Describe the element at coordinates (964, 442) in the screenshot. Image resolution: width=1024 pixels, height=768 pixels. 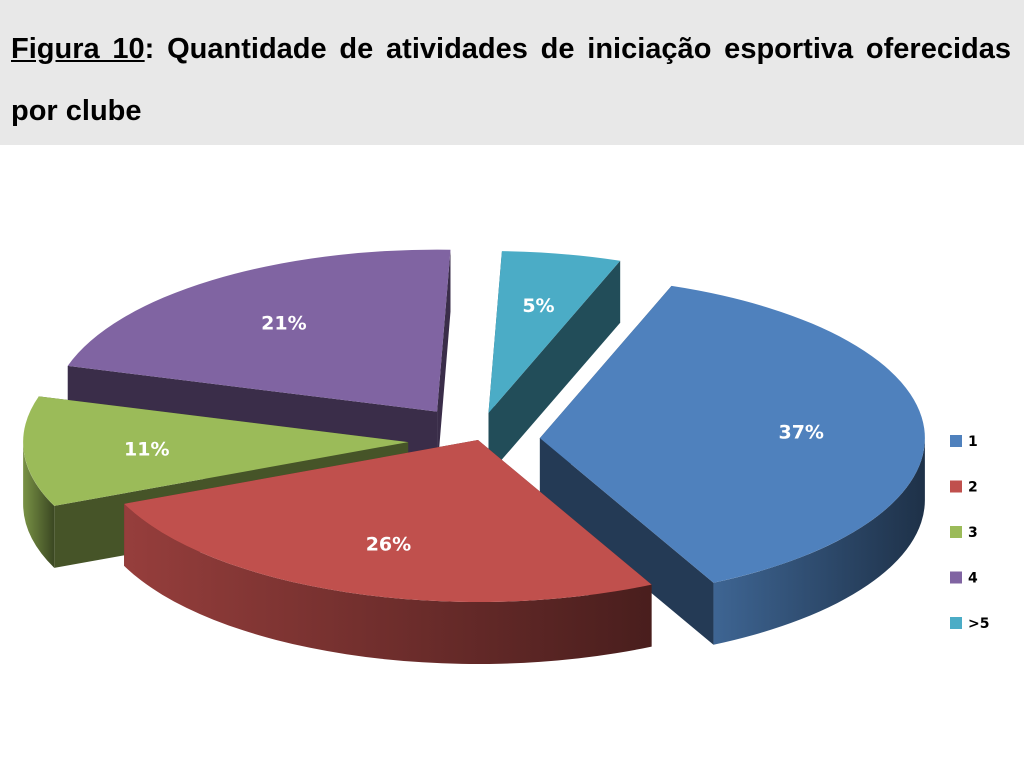
I see `legend-item-1: 1` at that location.